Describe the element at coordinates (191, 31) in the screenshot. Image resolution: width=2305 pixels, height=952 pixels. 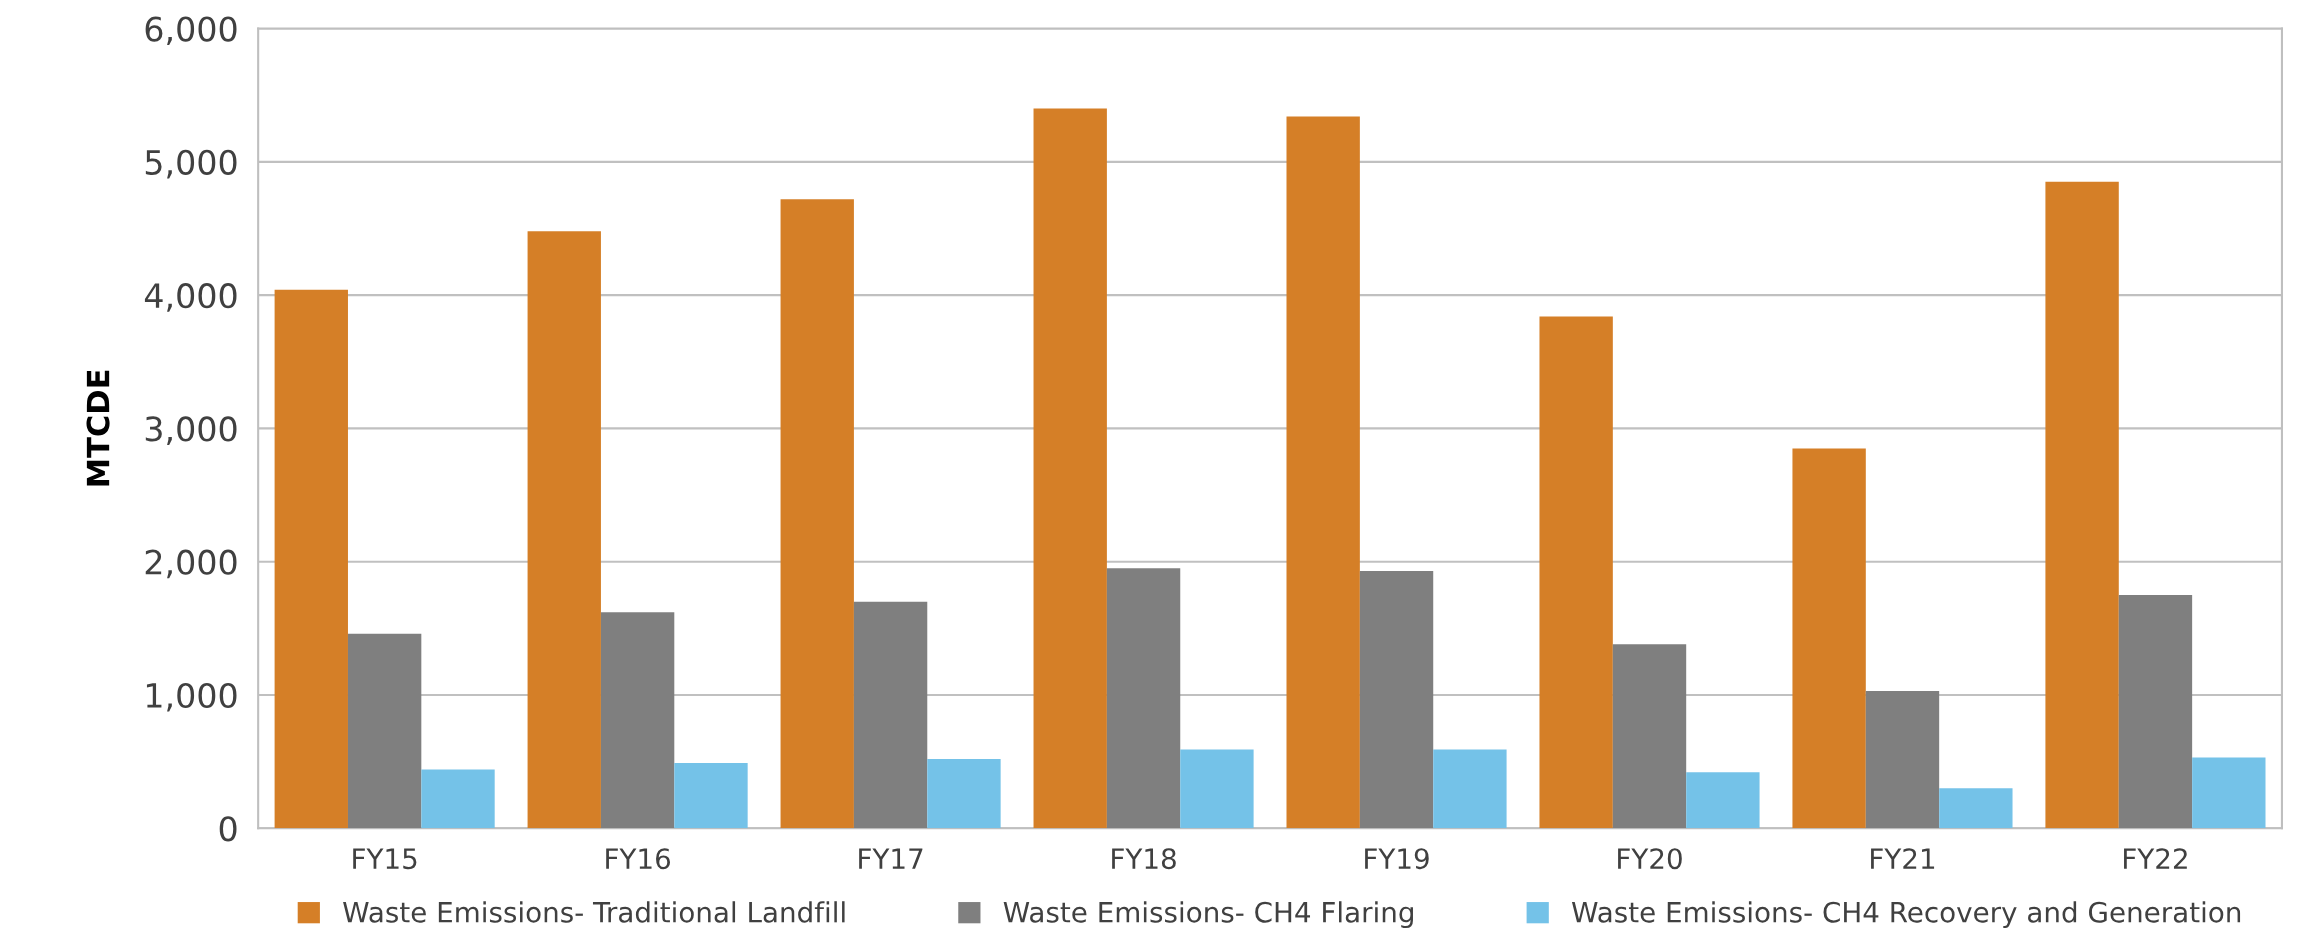
I see `y-tick-label: 6,000` at that location.